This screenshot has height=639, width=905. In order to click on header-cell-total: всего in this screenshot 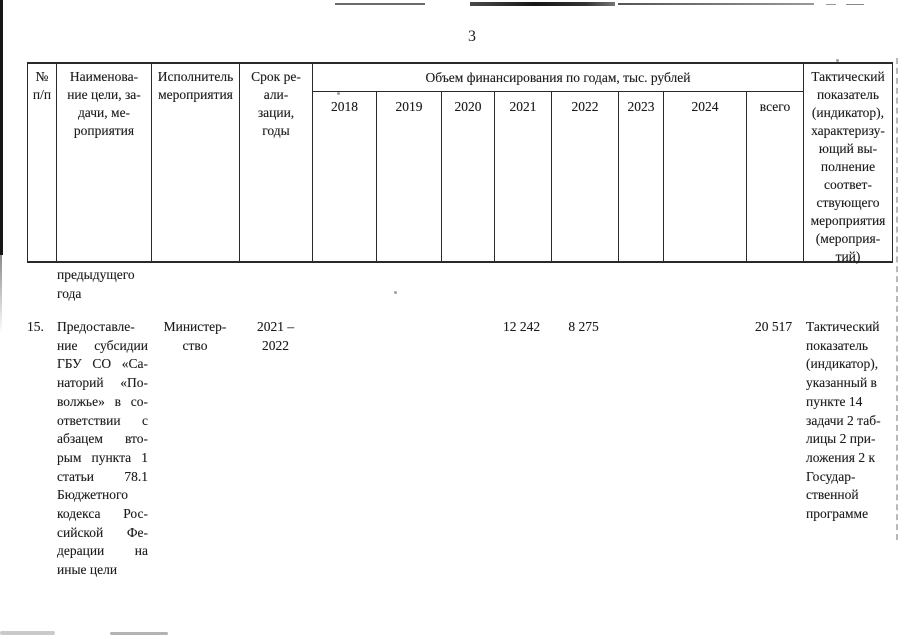, I will do `click(774, 176)`.